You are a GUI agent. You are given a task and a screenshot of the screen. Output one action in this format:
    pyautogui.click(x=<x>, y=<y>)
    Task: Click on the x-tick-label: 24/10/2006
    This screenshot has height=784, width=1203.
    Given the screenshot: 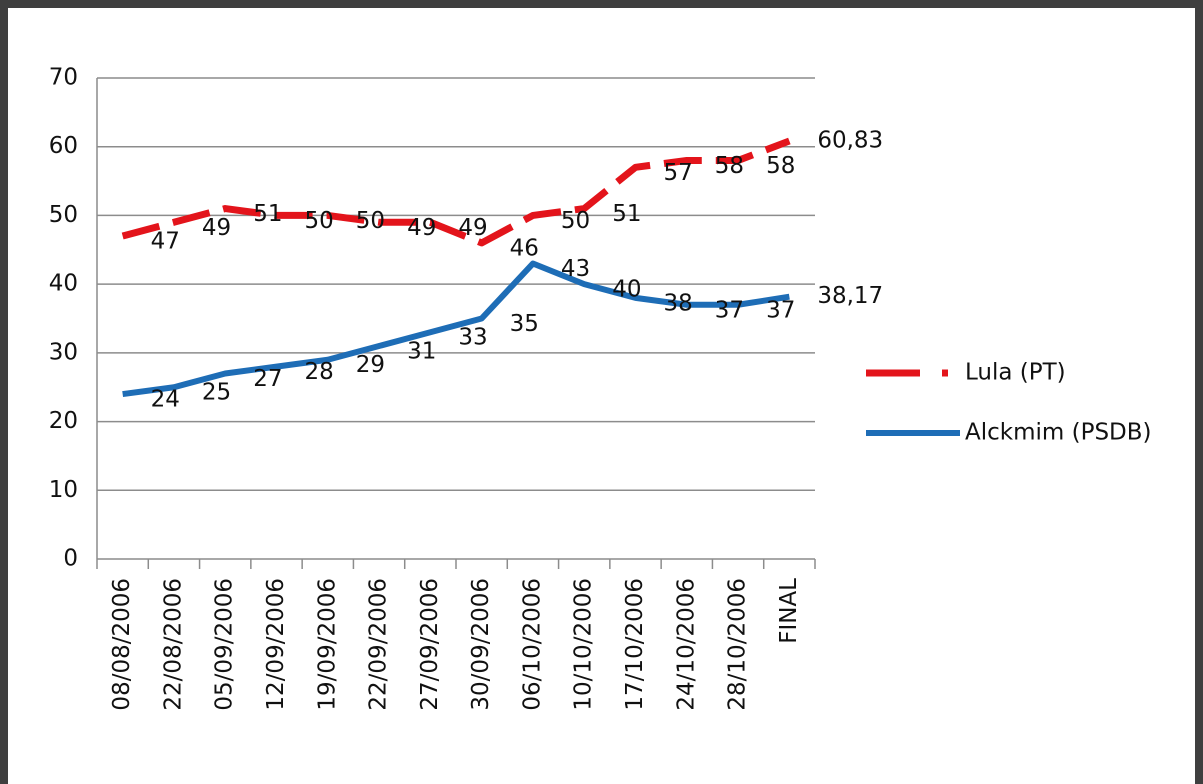 What is the action you would take?
    pyautogui.click(x=686, y=644)
    